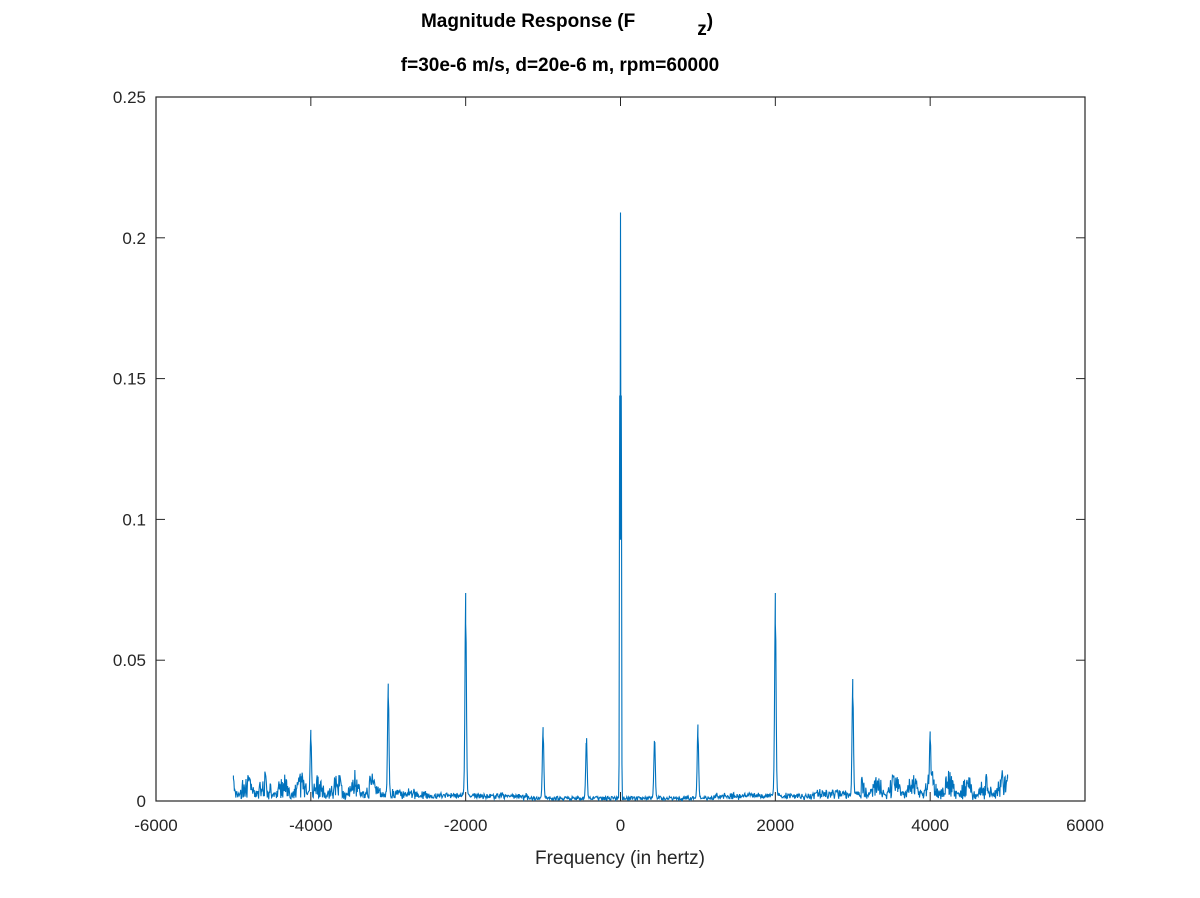  I want to click on chart-title-close: ), so click(710, 21).